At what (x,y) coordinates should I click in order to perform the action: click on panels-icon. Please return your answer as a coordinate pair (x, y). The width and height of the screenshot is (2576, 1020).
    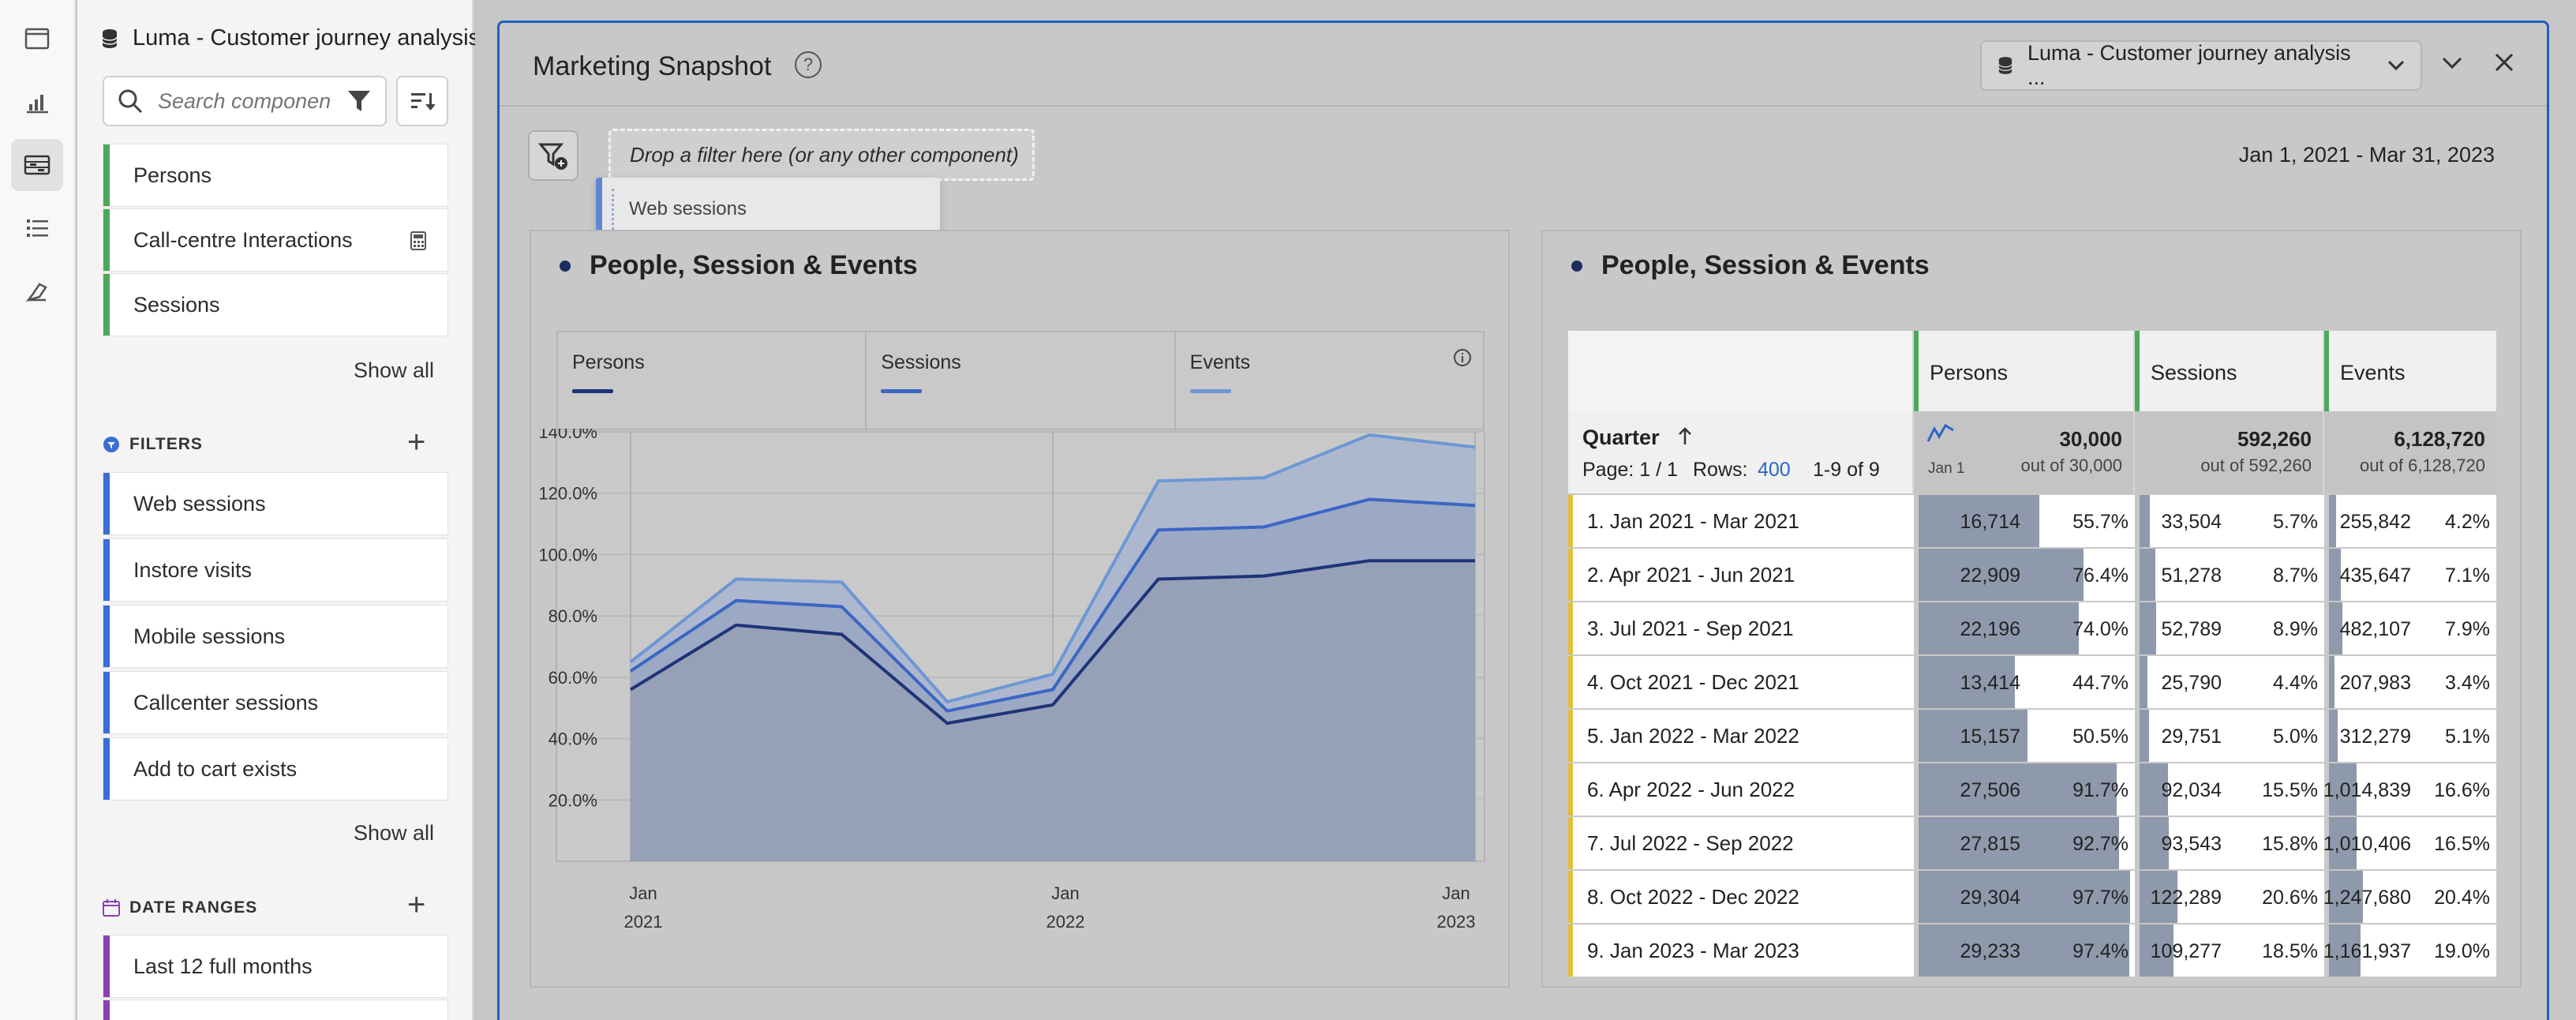
    Looking at the image, I should click on (37, 39).